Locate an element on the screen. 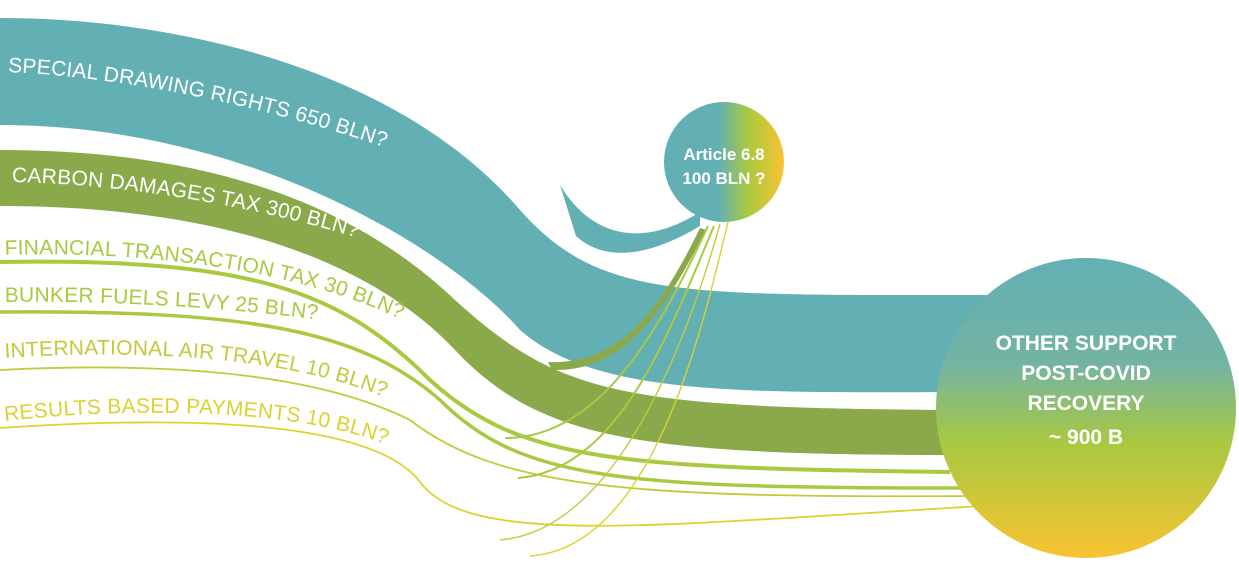 The width and height of the screenshot is (1239, 564). article-node-circle is located at coordinates (724, 162).